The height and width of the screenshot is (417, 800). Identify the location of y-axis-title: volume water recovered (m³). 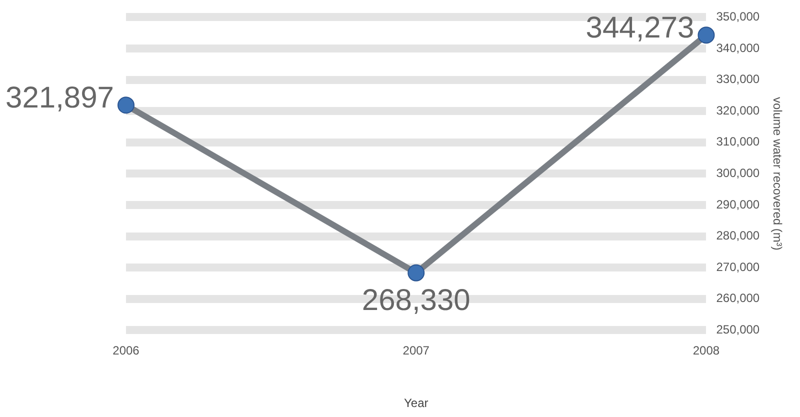
(777, 173).